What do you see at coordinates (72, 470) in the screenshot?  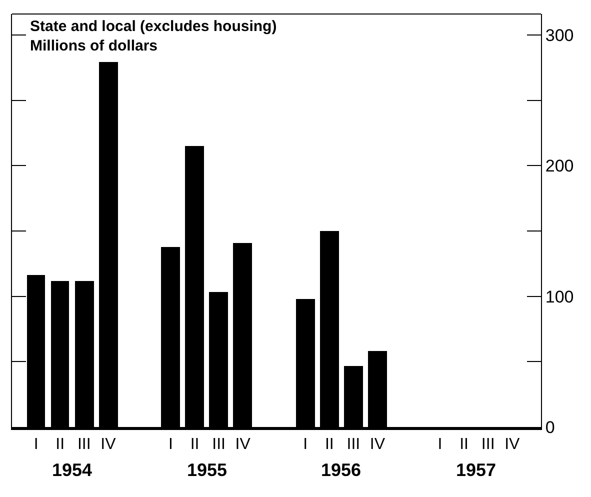 I see `text: 1954` at bounding box center [72, 470].